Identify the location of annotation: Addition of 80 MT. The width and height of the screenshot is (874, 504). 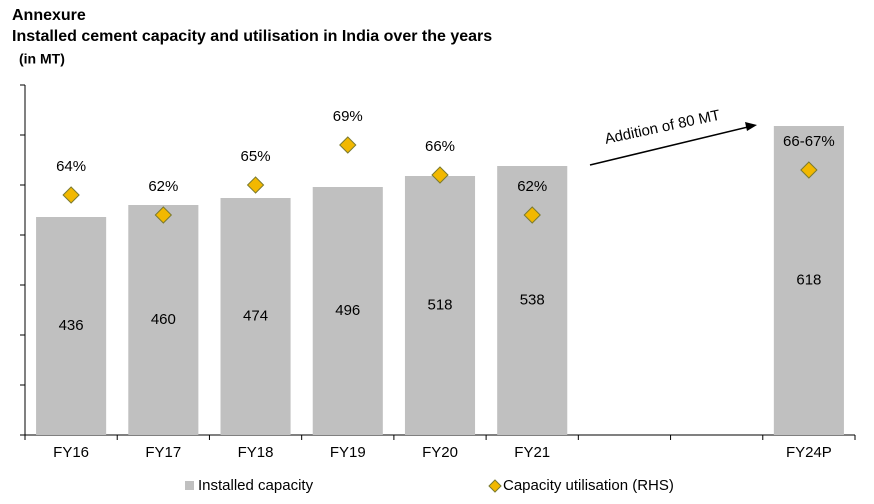
(662, 127).